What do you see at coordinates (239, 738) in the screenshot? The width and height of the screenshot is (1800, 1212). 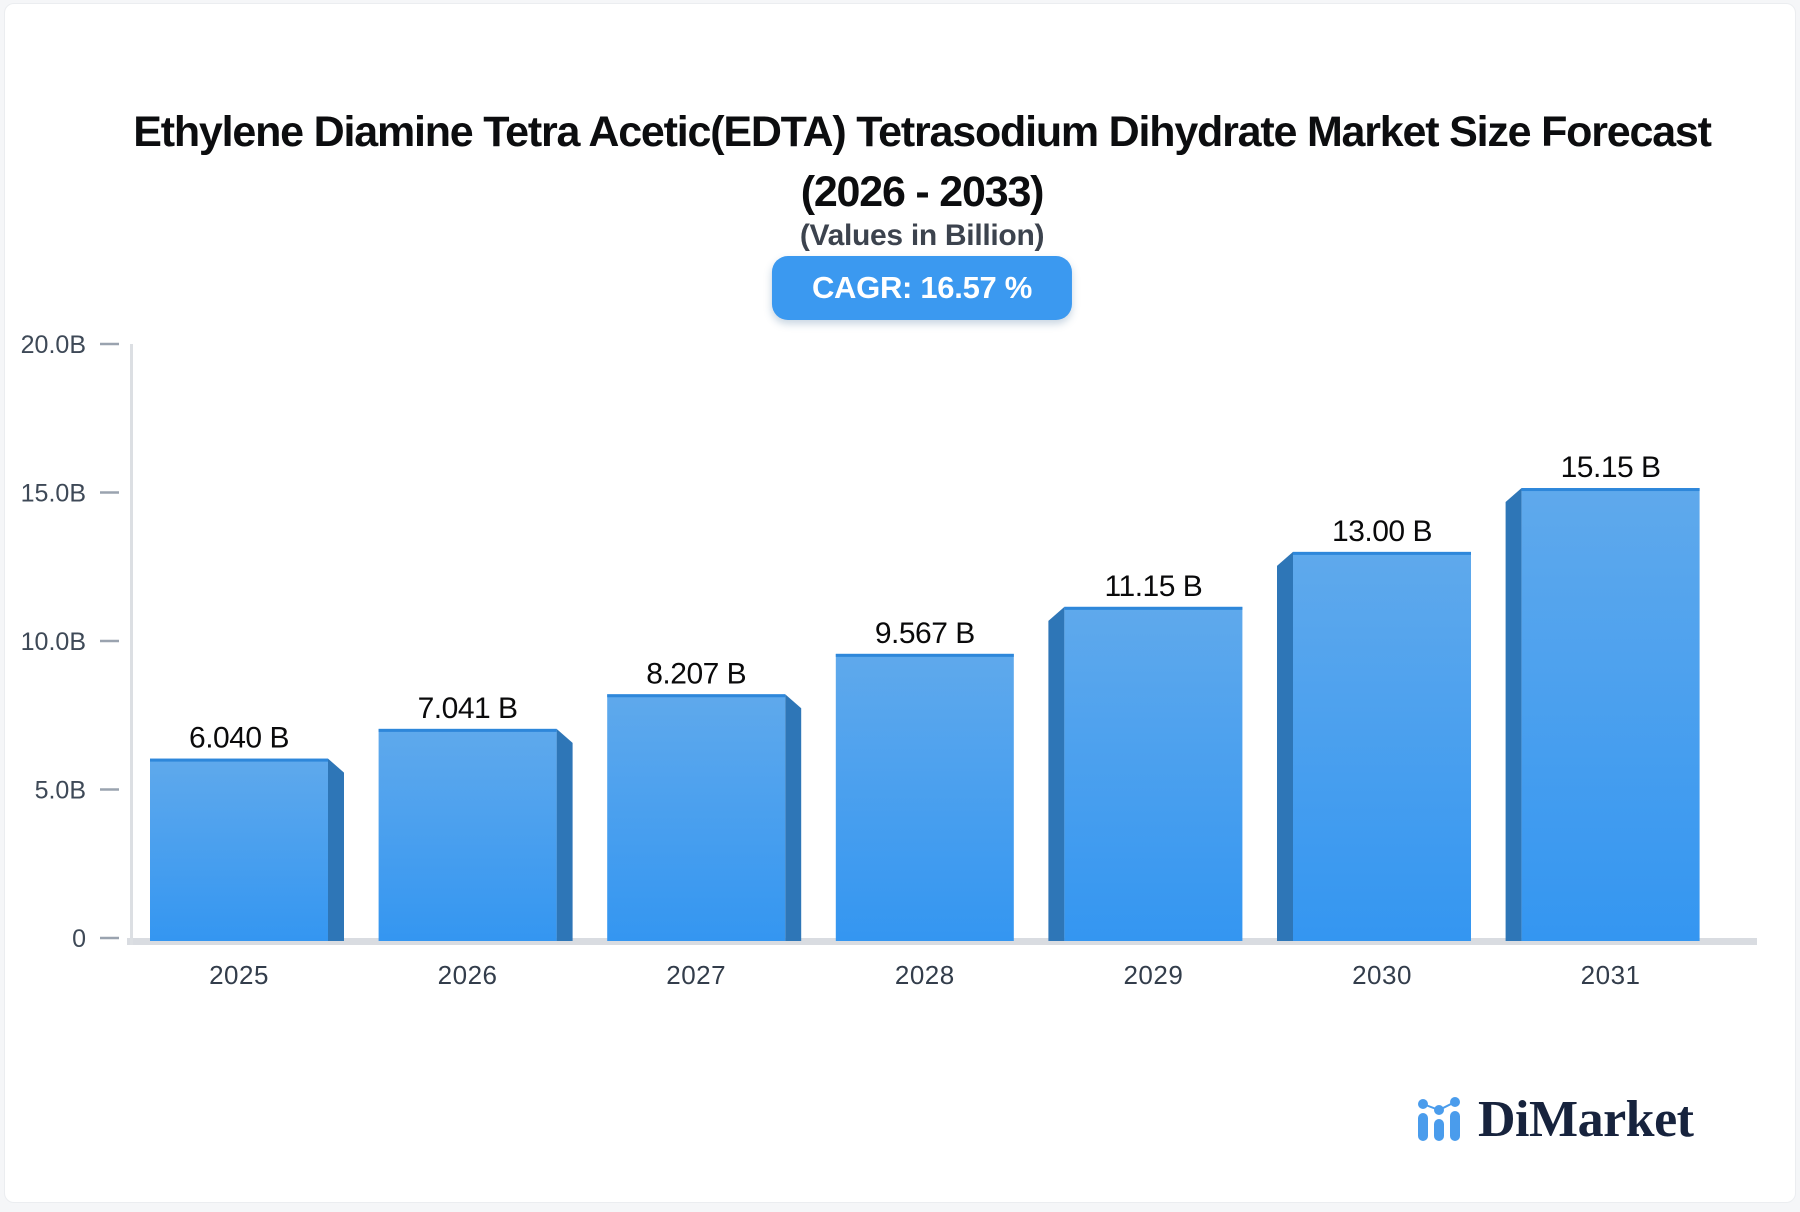 I see `bar-value-label-2025: 6.040 B` at bounding box center [239, 738].